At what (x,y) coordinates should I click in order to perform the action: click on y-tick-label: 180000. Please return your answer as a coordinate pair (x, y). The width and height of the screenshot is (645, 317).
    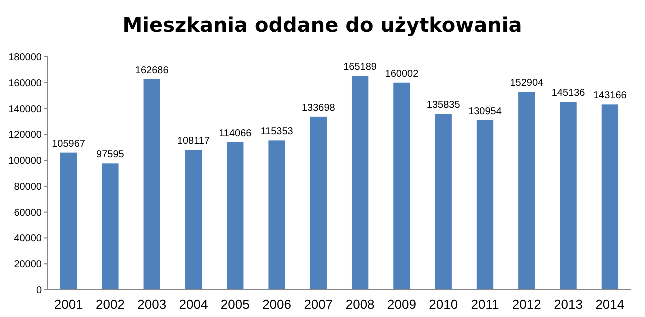
    Looking at the image, I should click on (25, 58).